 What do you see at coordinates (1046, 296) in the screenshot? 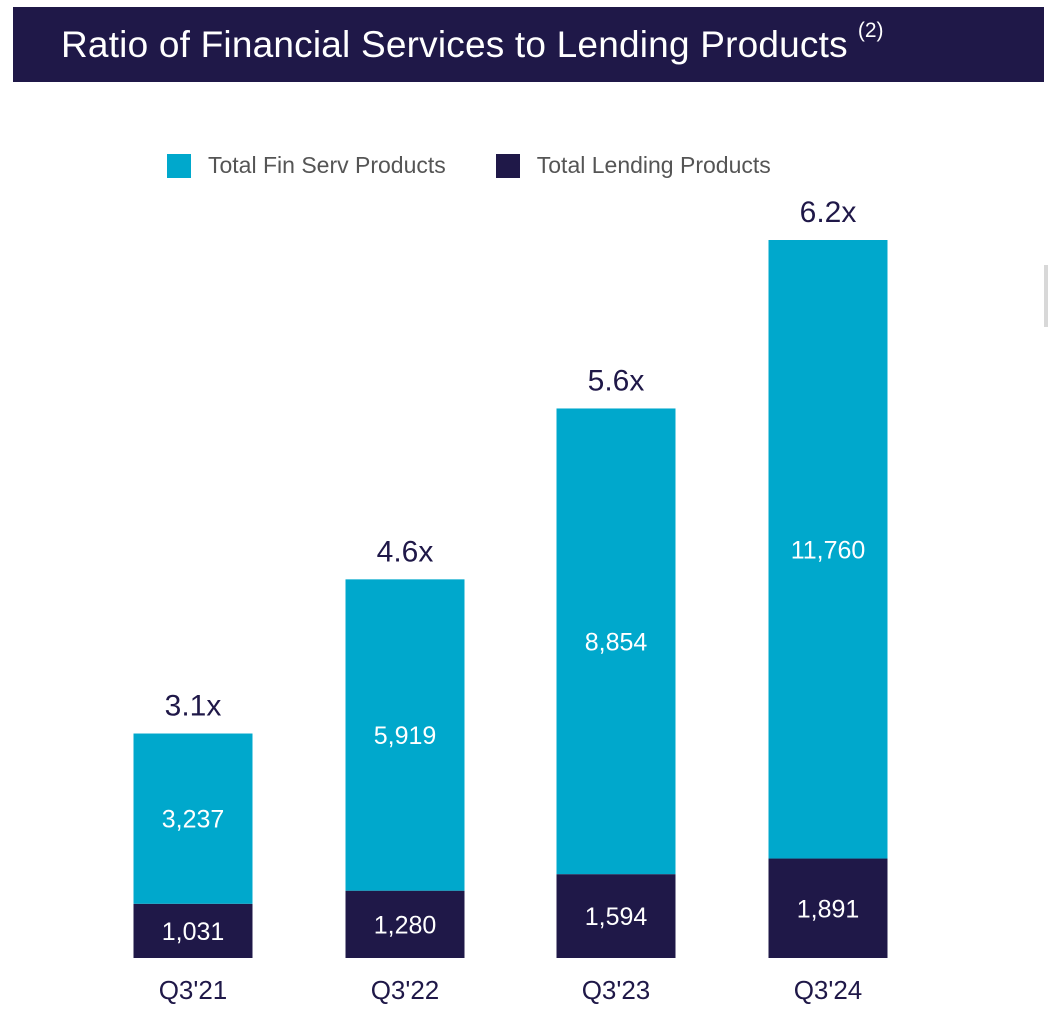
I see `scrollbar-thumb` at bounding box center [1046, 296].